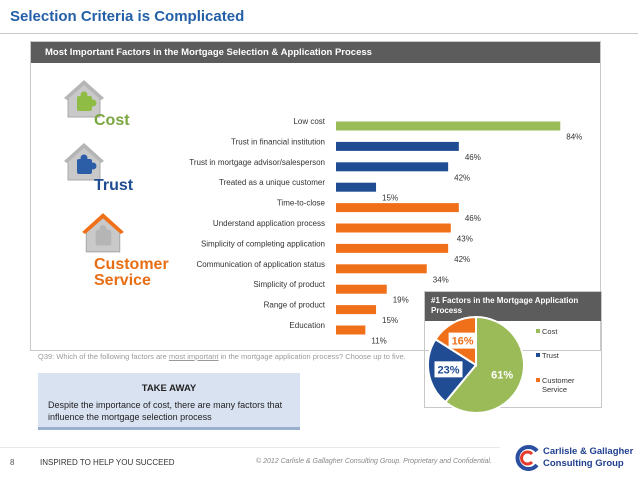  I want to click on logo-line-1: Carlisle & Gallagher, so click(588, 451).